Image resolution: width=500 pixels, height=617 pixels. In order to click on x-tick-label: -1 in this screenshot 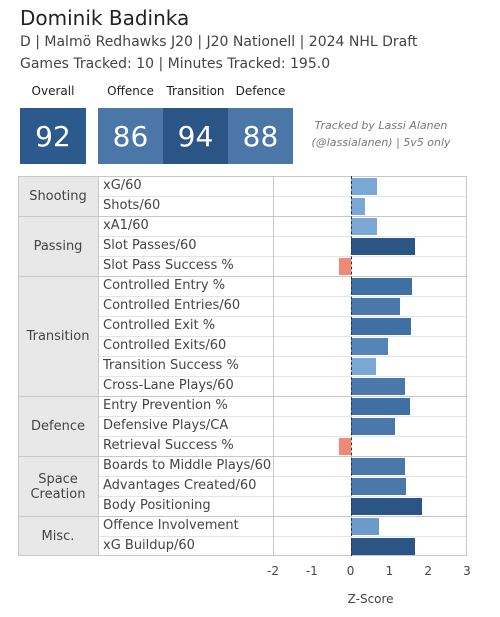, I will do `click(311, 571)`.